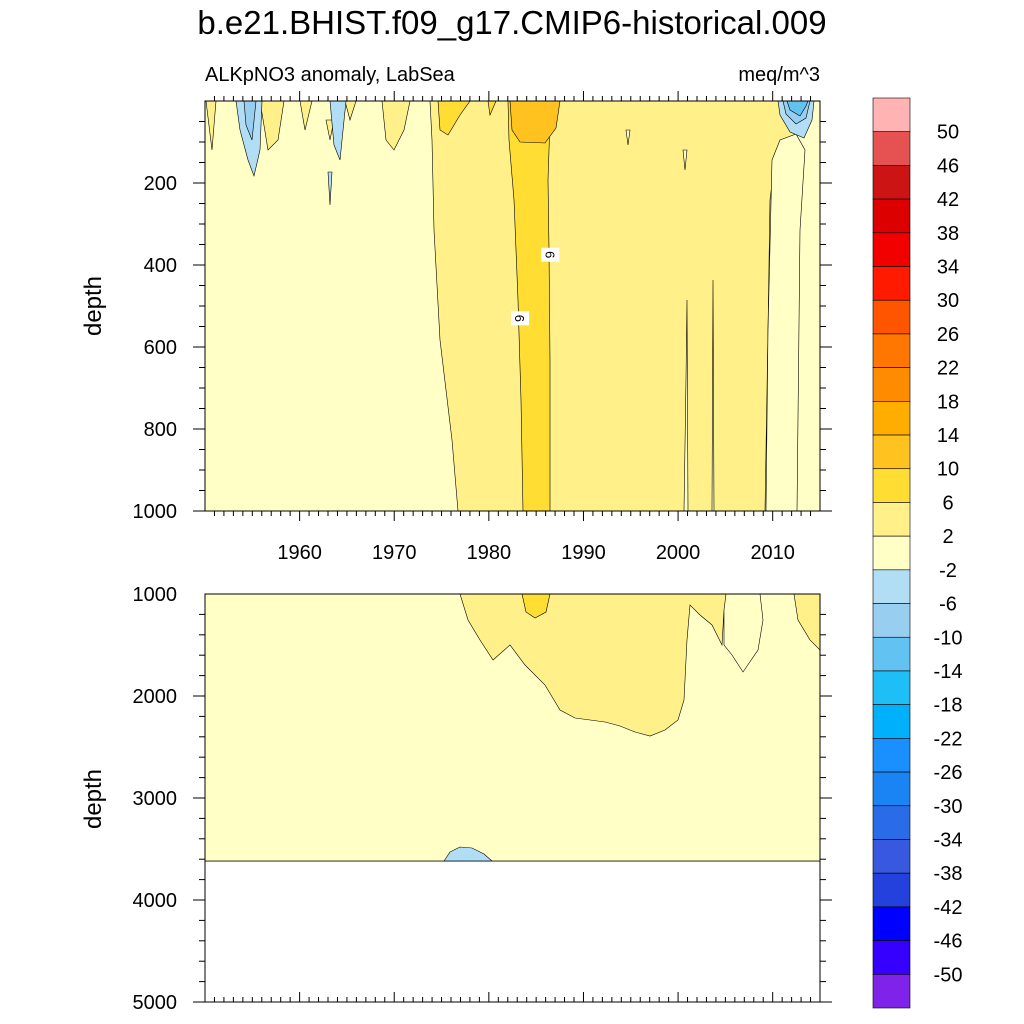  Describe the element at coordinates (948, 605) in the screenshot. I see `colorbar-label: -6` at that location.